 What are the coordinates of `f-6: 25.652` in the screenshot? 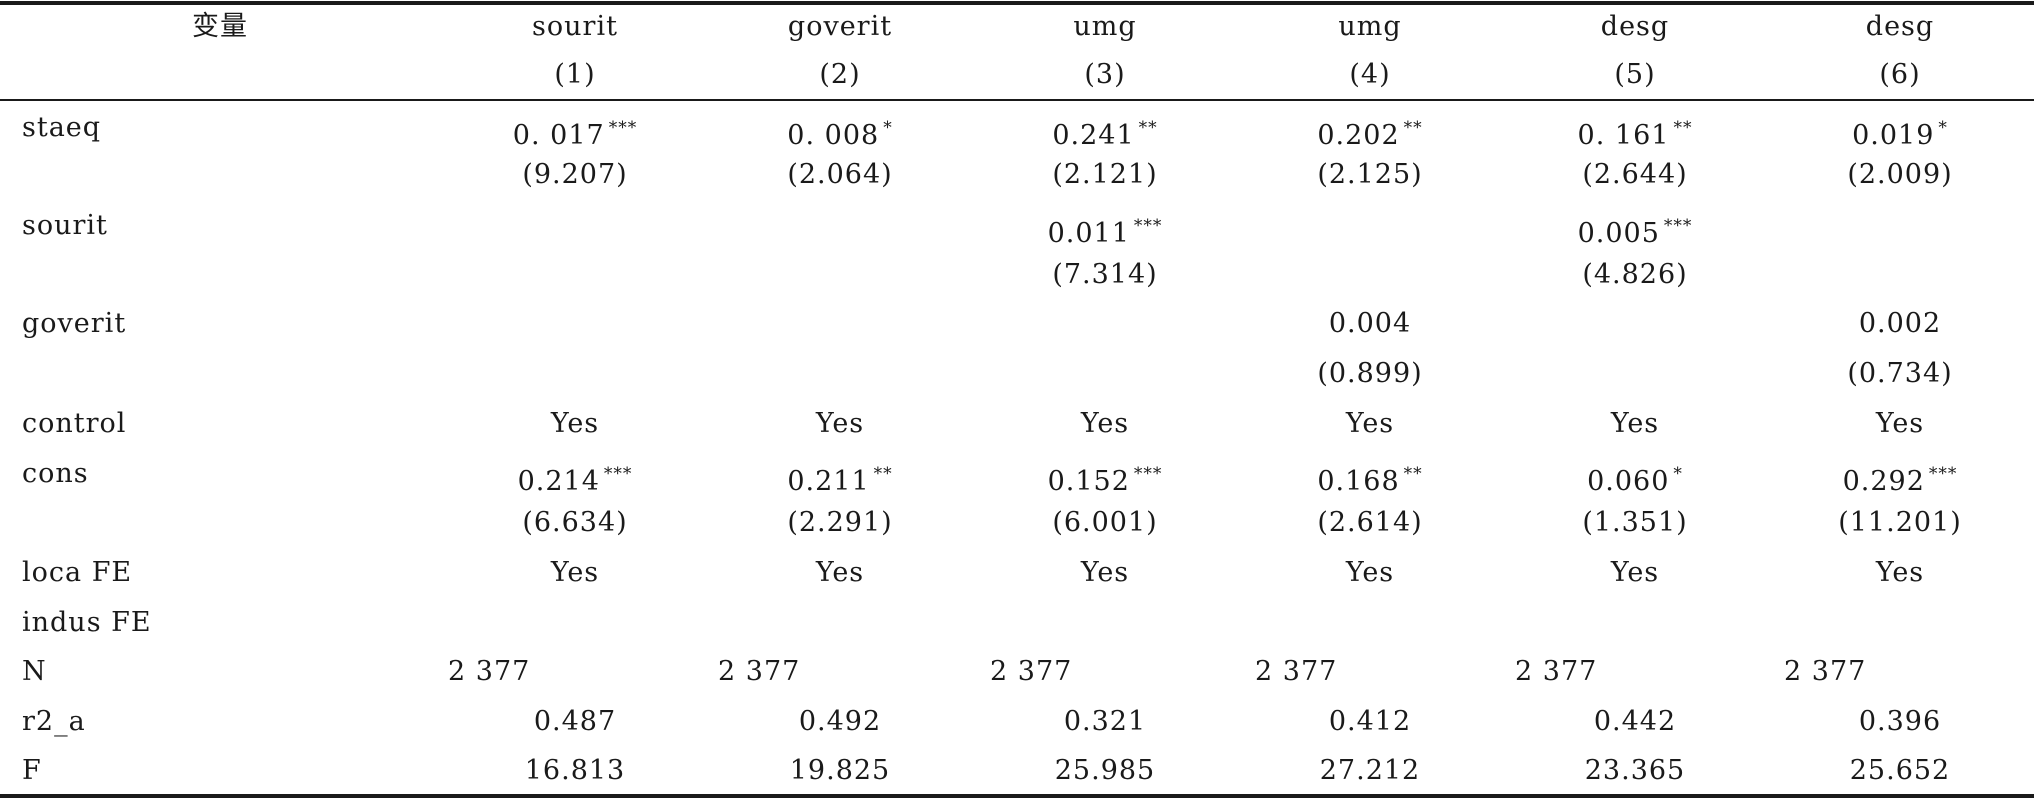 It's located at (1900, 770).